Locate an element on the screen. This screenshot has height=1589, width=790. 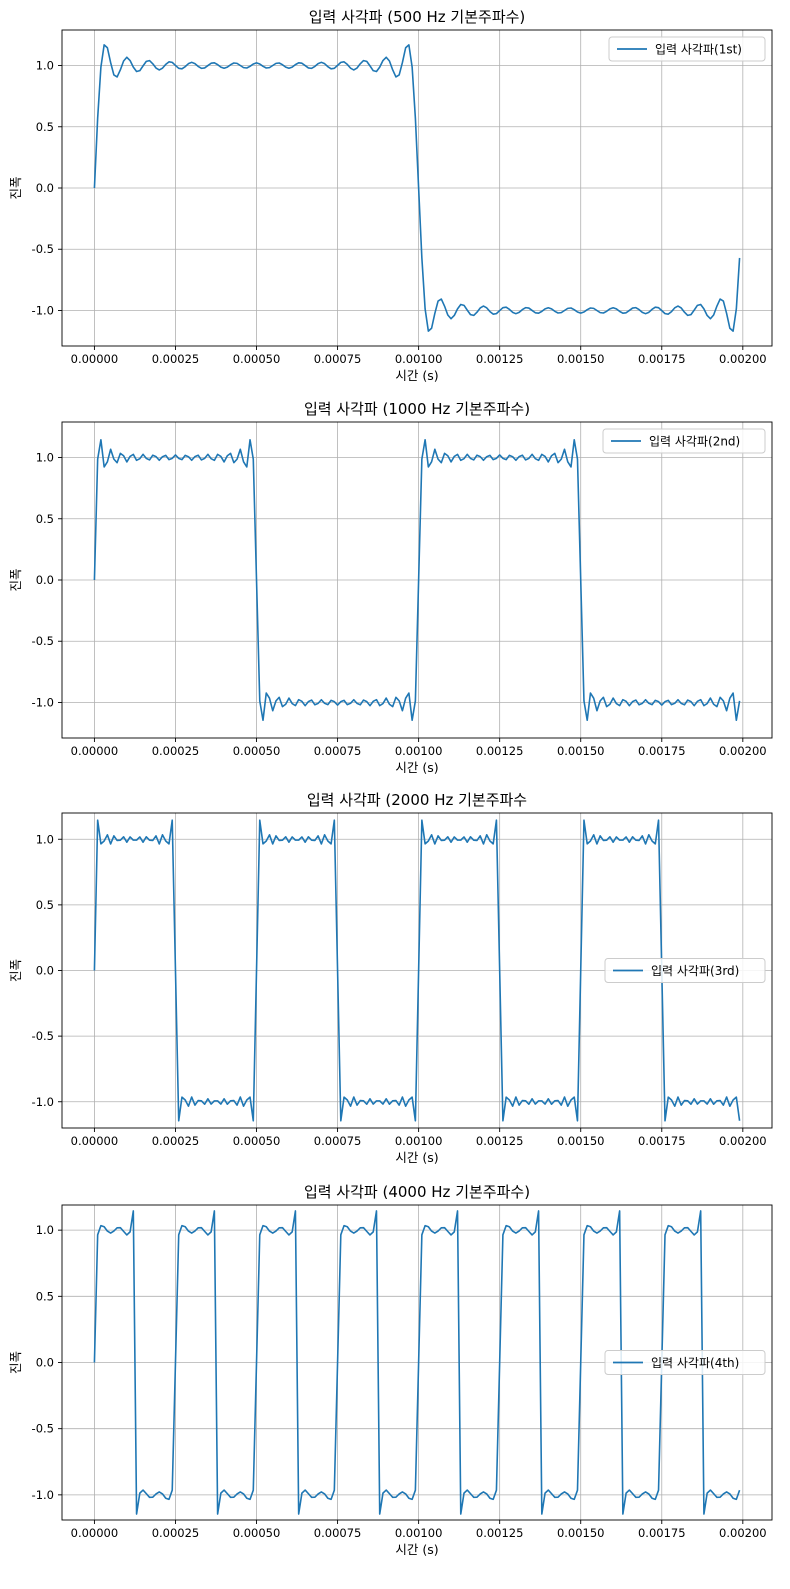
legend: 입력 사각파(1st) is located at coordinates (687, 49).